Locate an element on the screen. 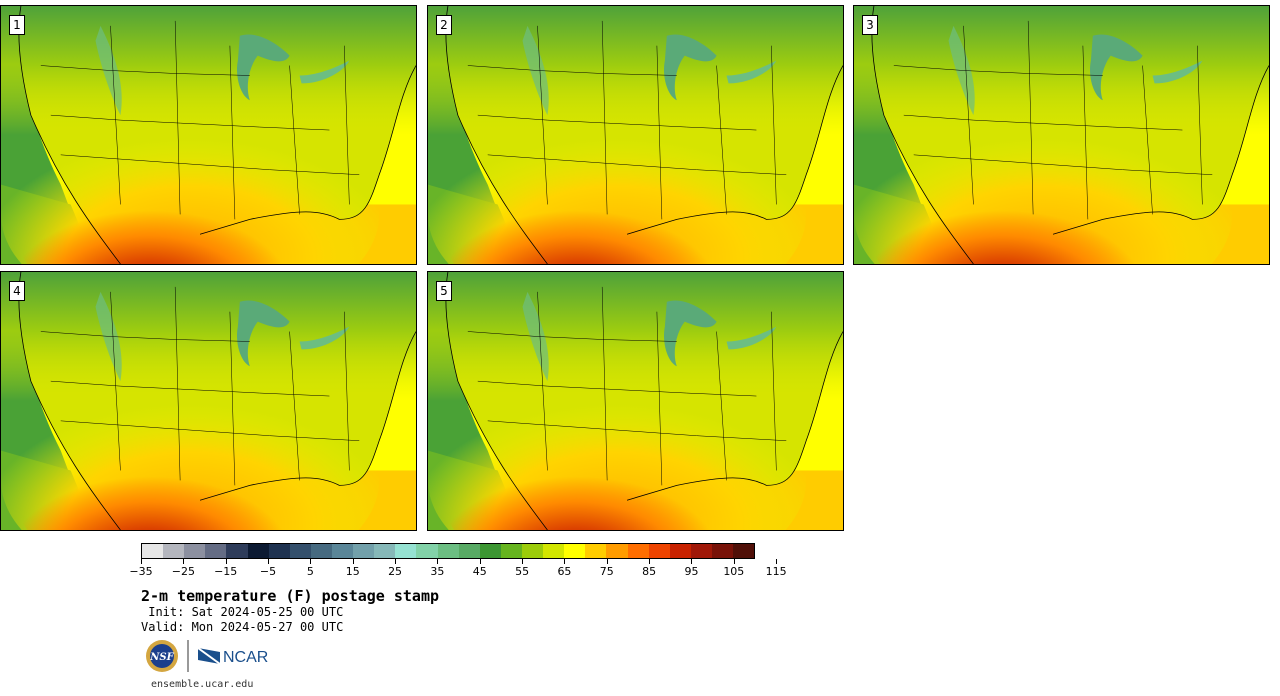 This screenshot has height=696, width=1280. colorbar-tick-label: −35 is located at coordinates (141, 571).